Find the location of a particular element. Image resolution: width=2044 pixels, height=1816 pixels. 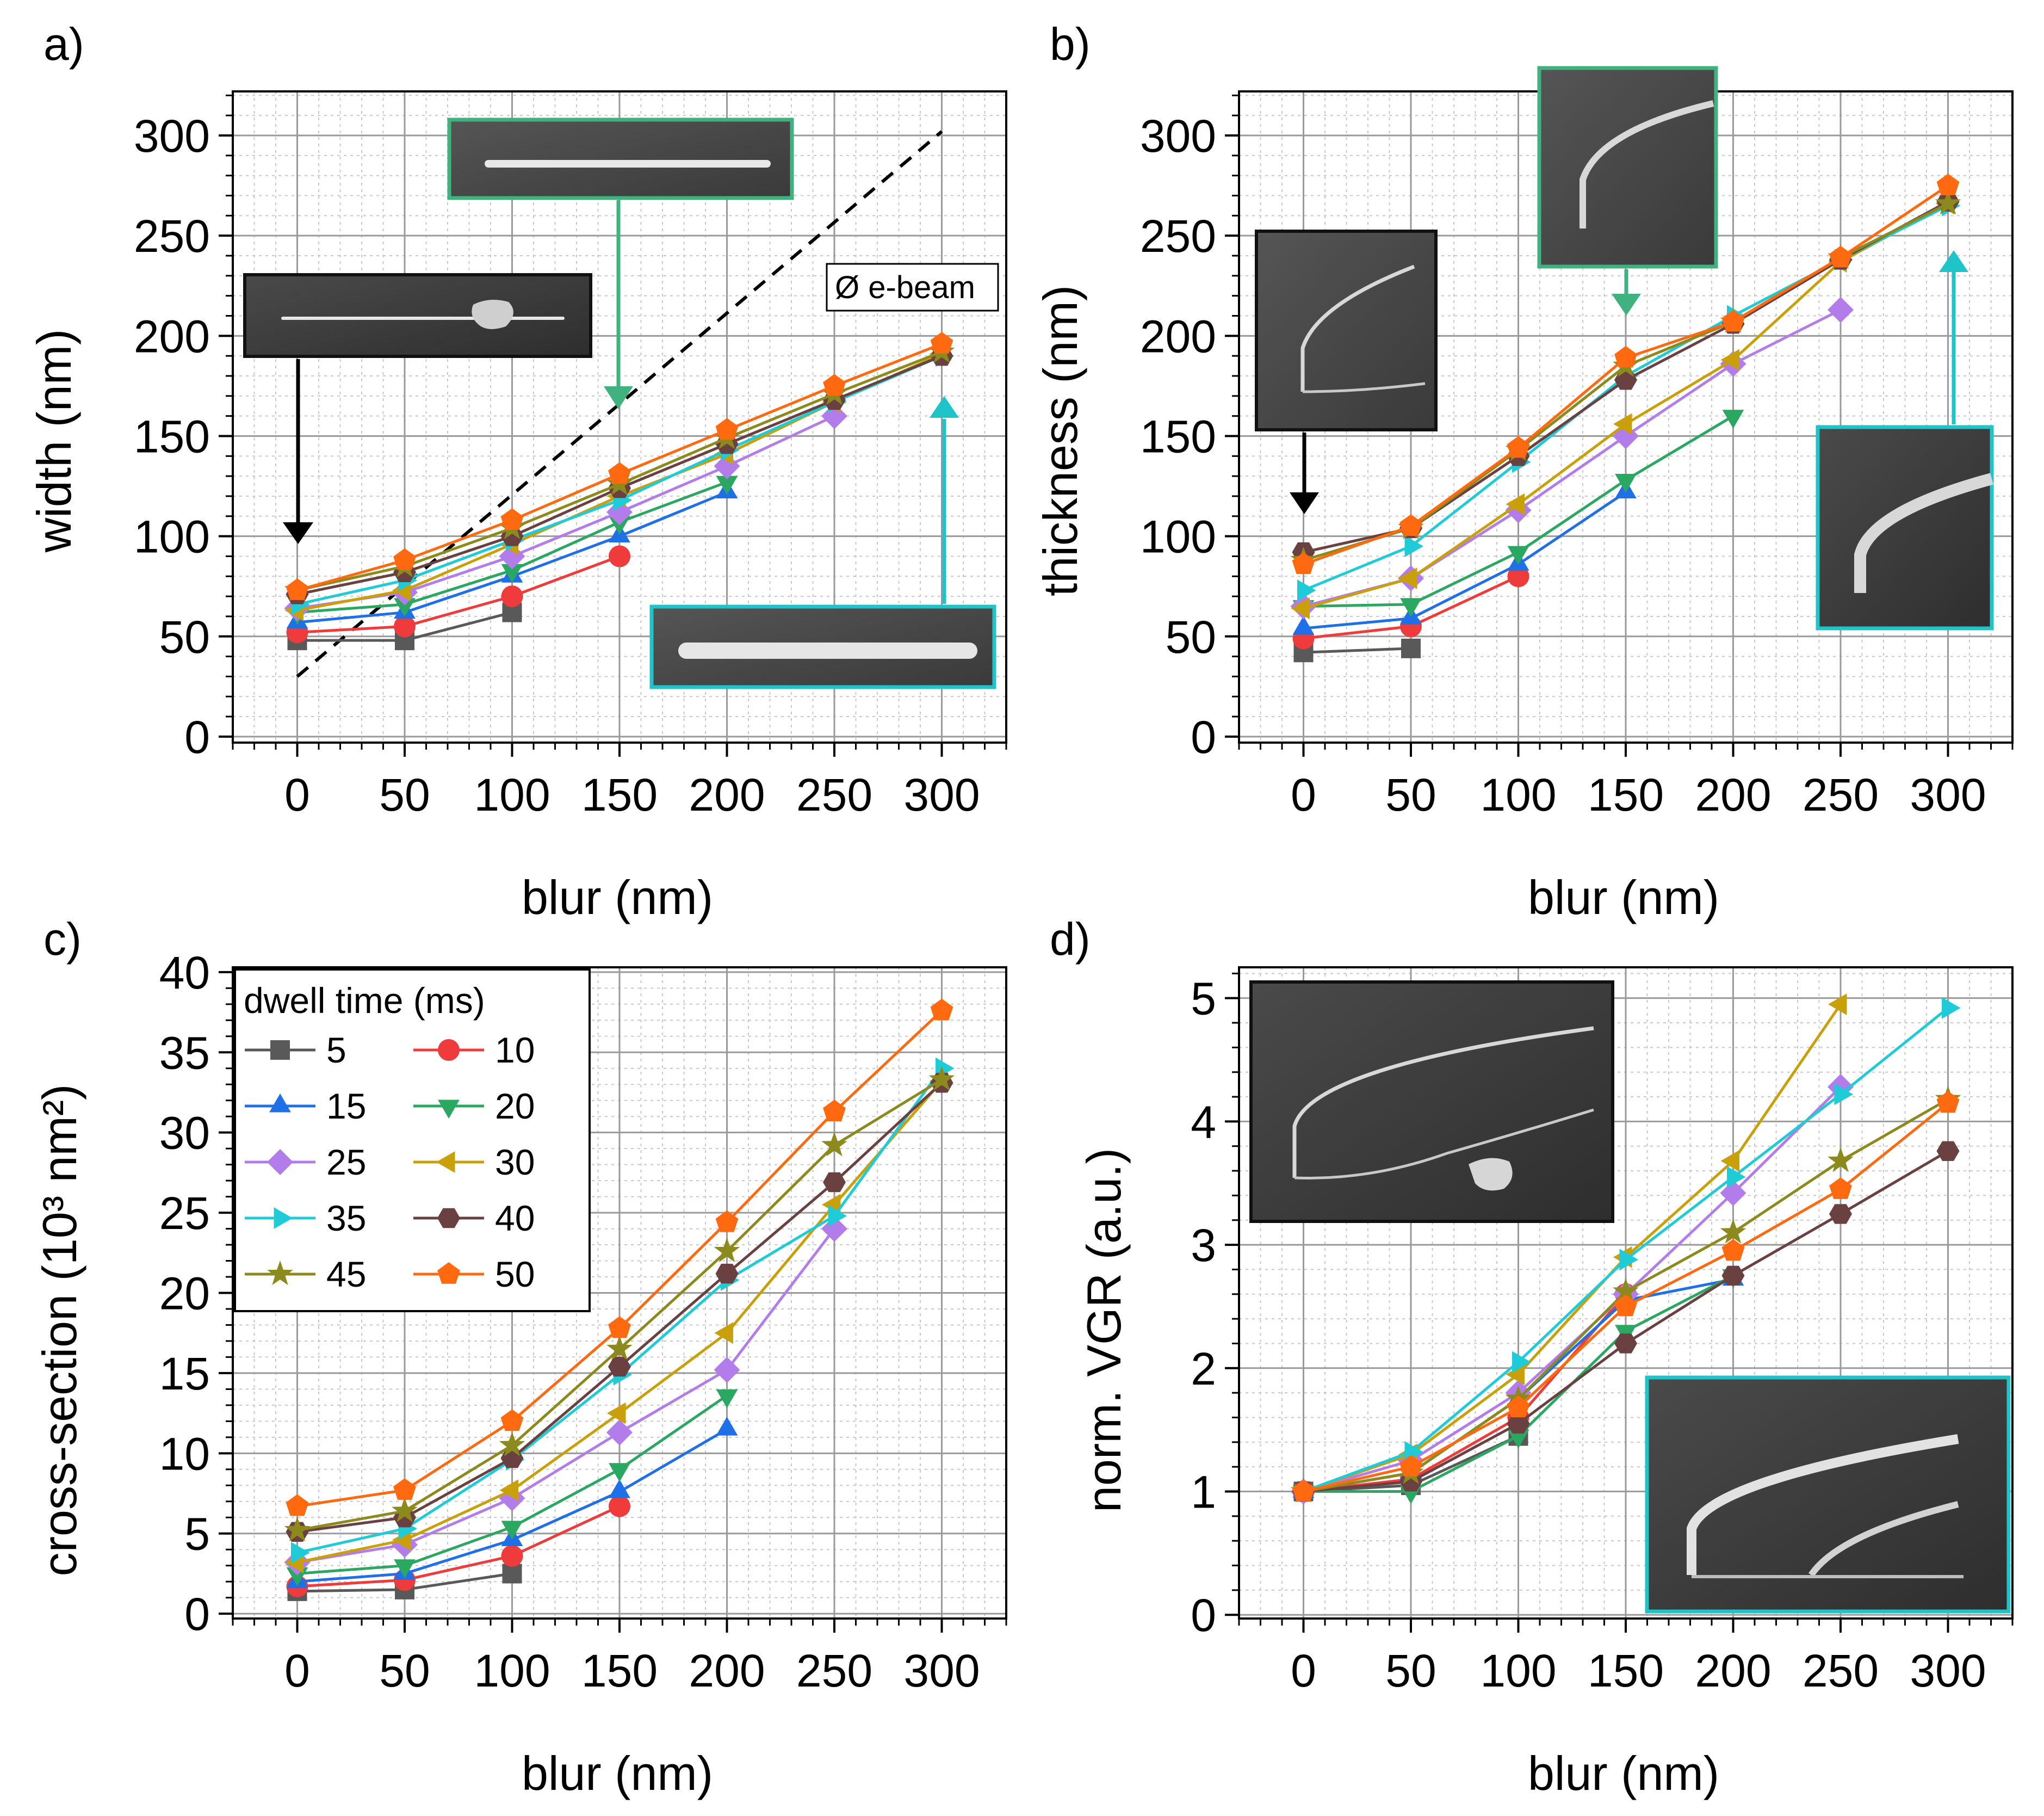

panel-a-xlabel: blur (nm) is located at coordinates (617, 897).